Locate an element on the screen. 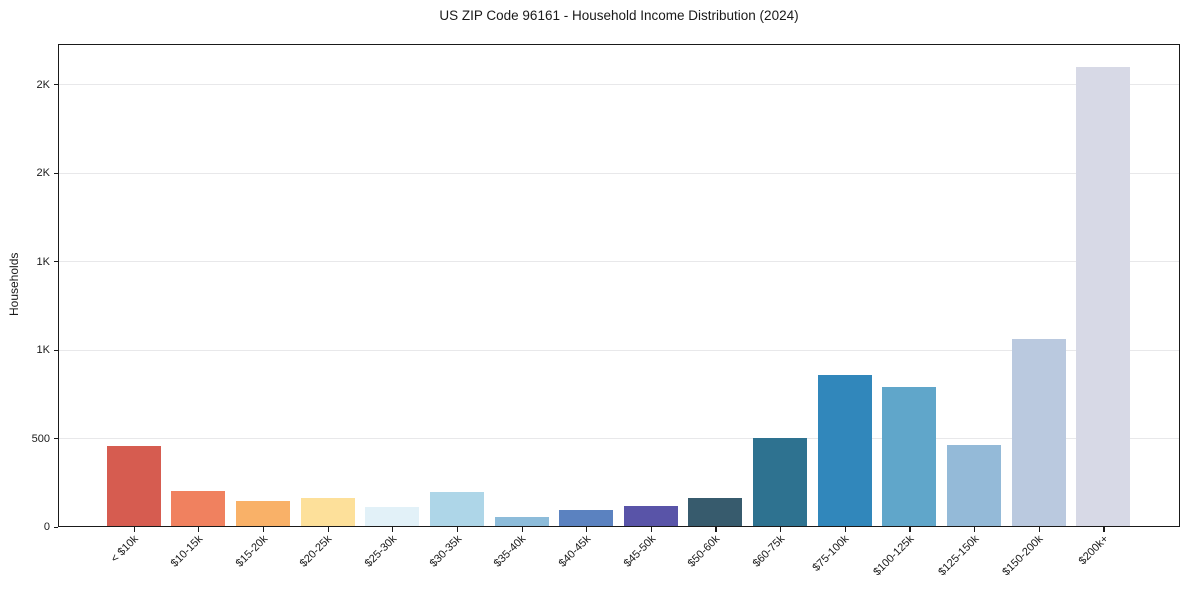 The width and height of the screenshot is (1189, 590). x-tick-label-40-45k: $40-45k is located at coordinates (575, 551).